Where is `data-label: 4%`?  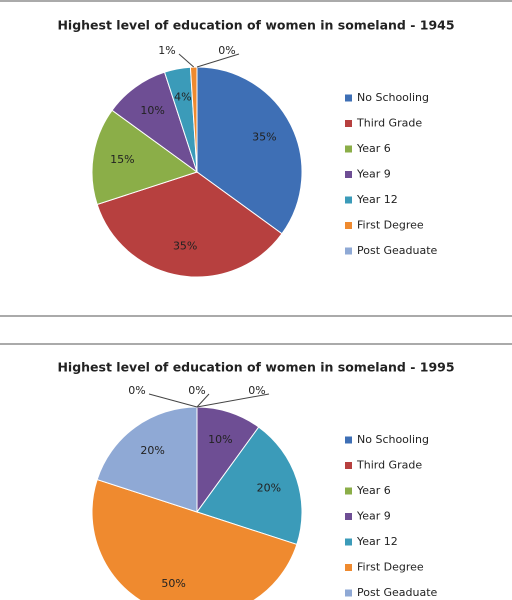 data-label: 4% is located at coordinates (182, 97).